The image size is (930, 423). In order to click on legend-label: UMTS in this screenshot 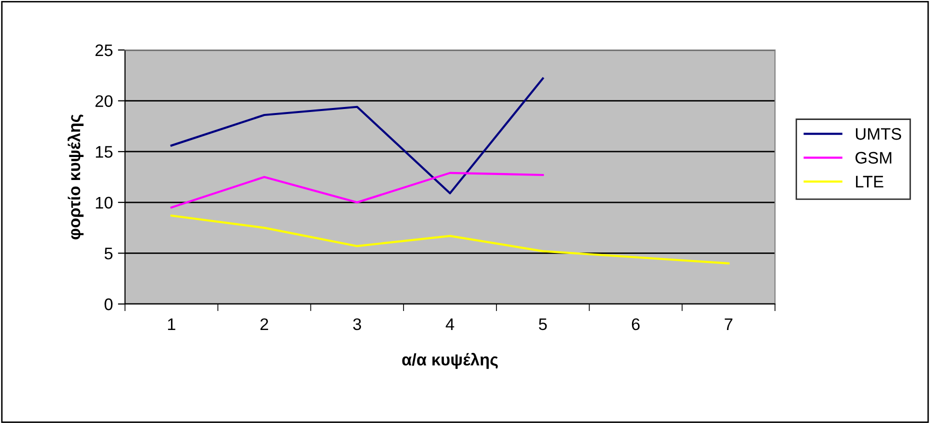, I will do `click(879, 134)`.